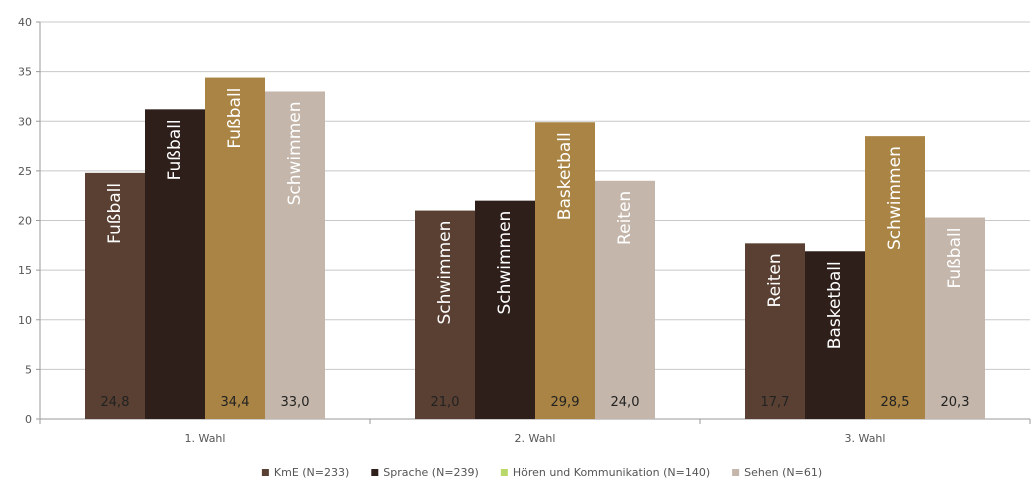  What do you see at coordinates (895, 402) in the screenshot?
I see `data-label: 28,5` at bounding box center [895, 402].